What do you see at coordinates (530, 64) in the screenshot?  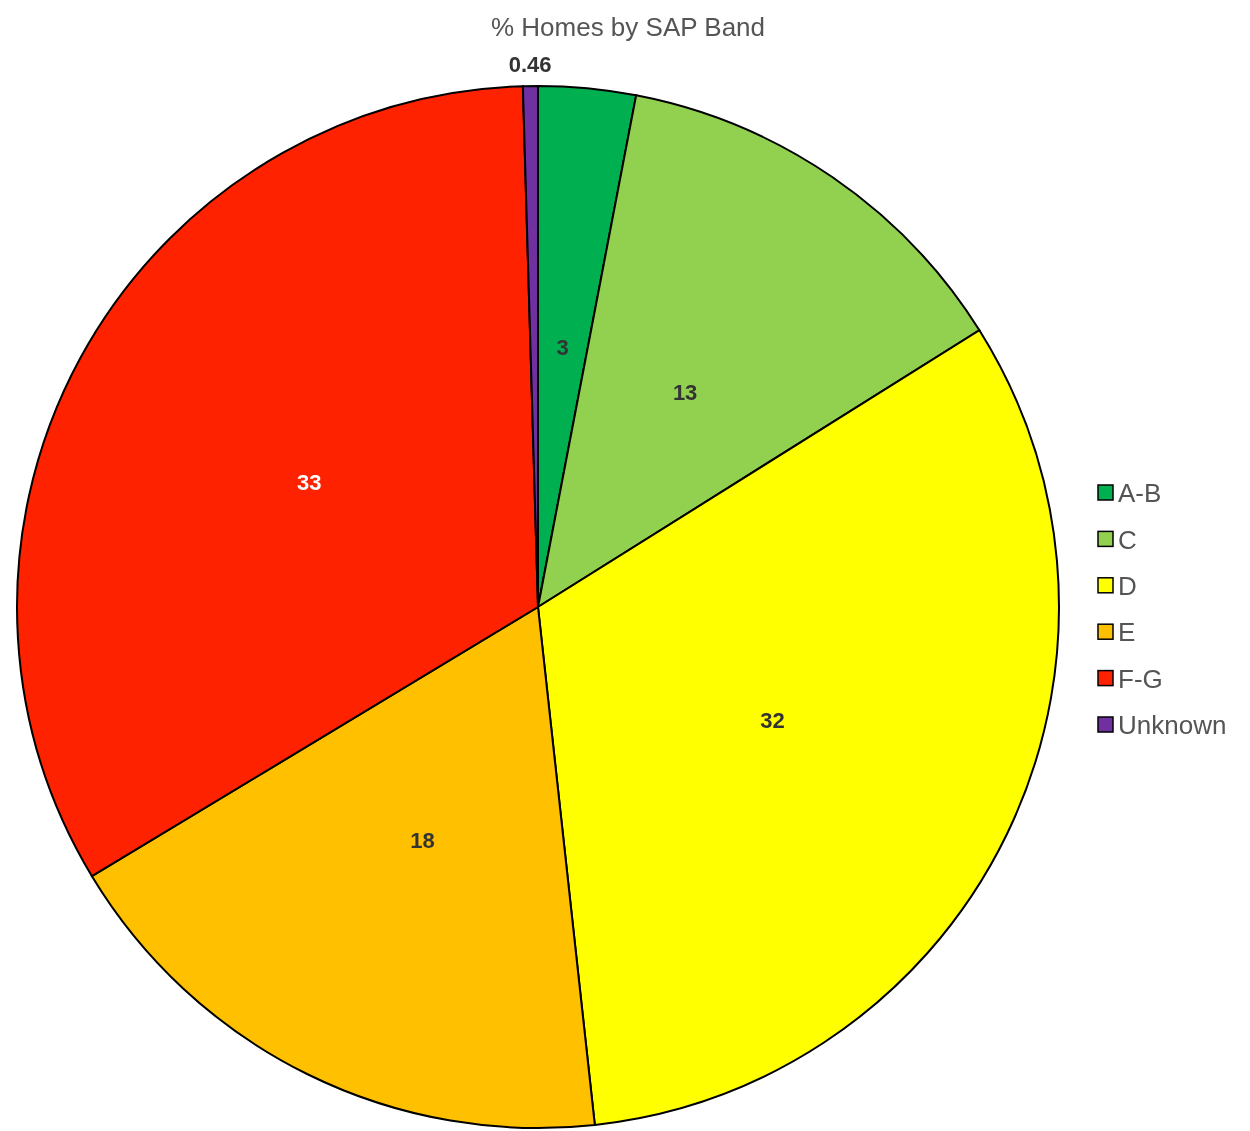 I see `data-label: 0.46` at bounding box center [530, 64].